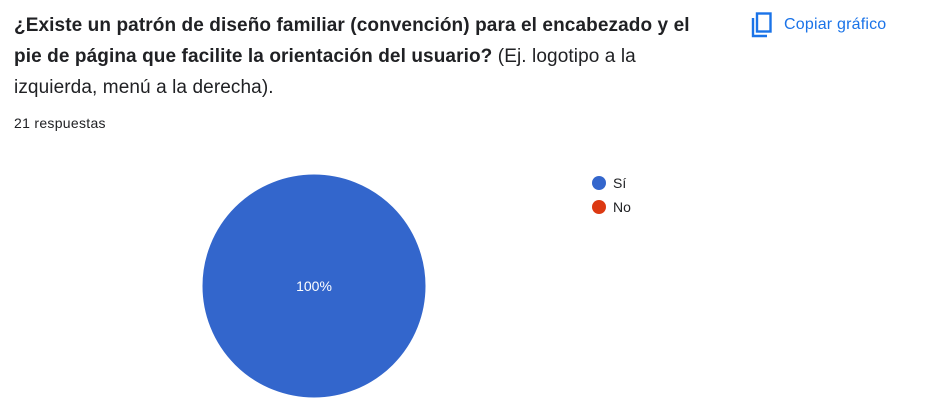 Image resolution: width=938 pixels, height=408 pixels. I want to click on chart-legend: Sí No, so click(611, 195).